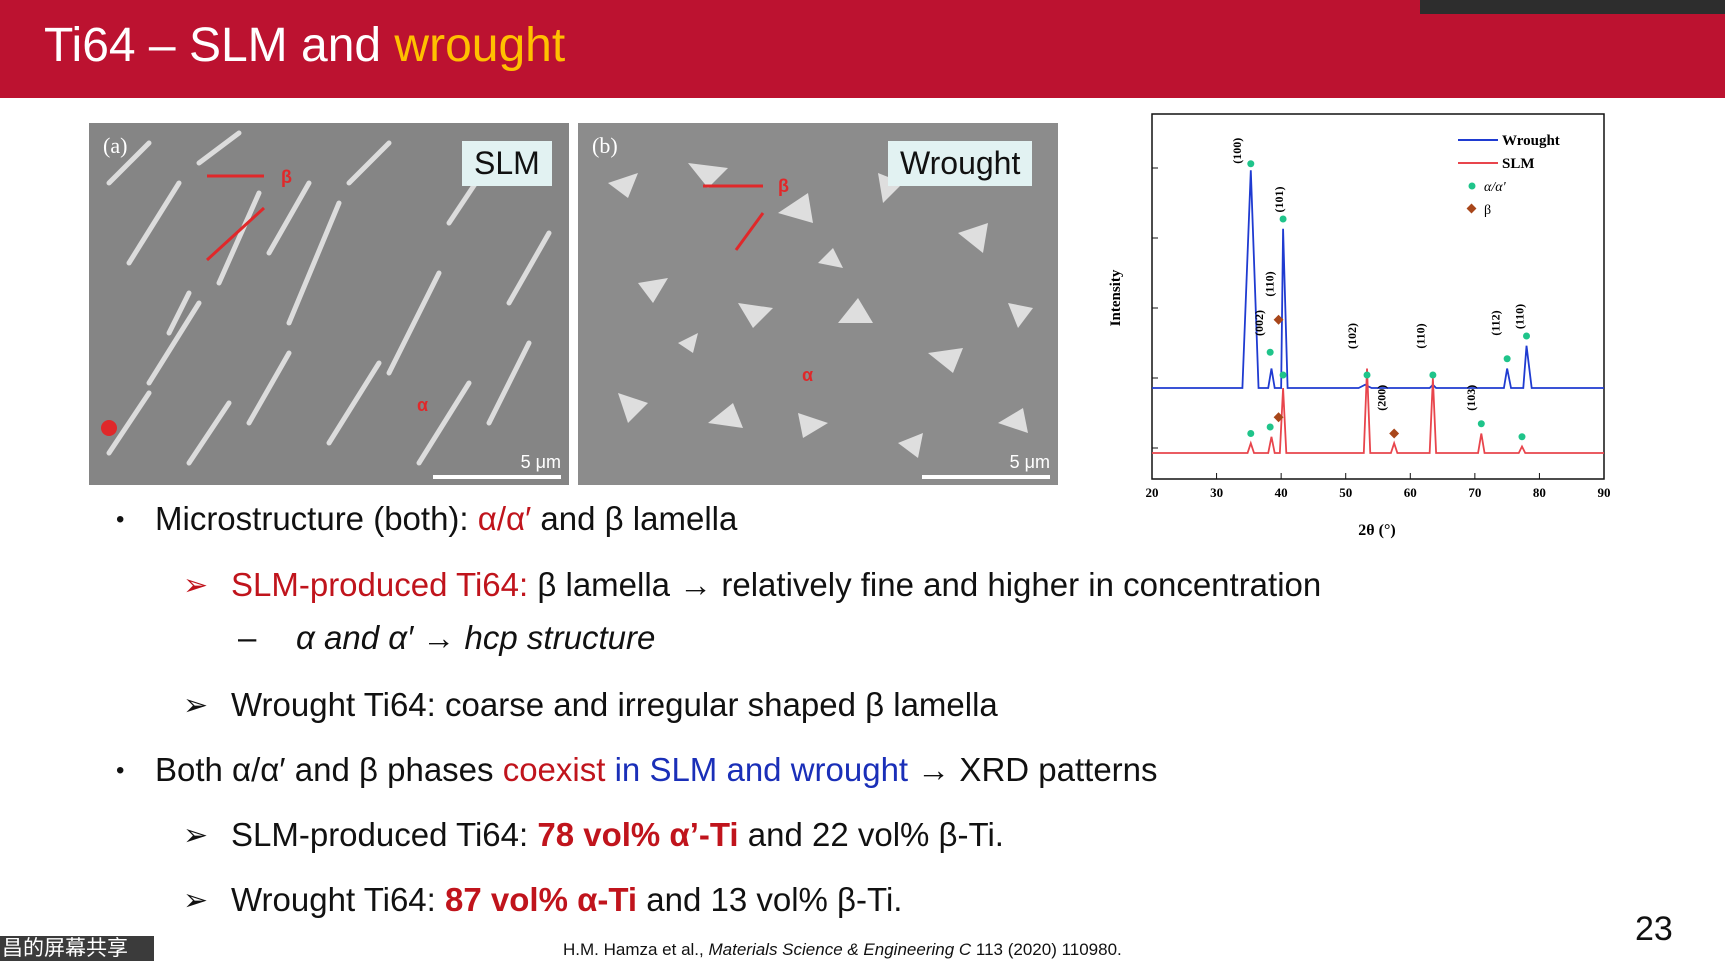 Image resolution: width=1725 pixels, height=961 pixels. I want to click on panel-label-a: (a), so click(115, 145).